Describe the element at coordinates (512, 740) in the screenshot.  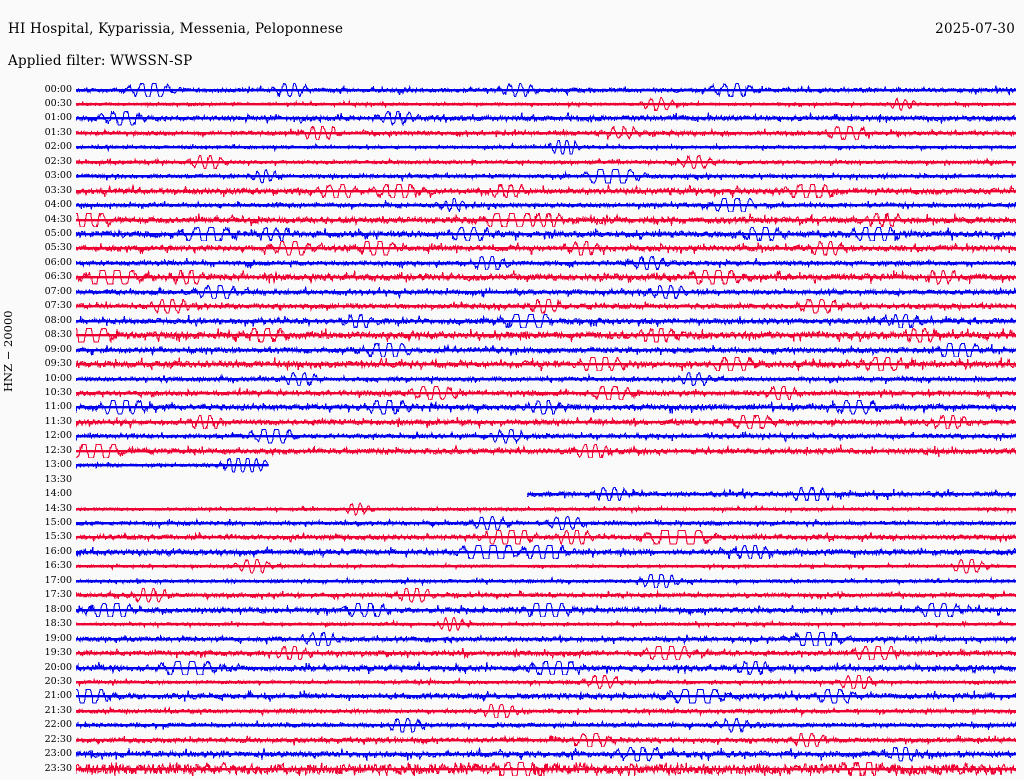
I see `trace-row: 22:30` at that location.